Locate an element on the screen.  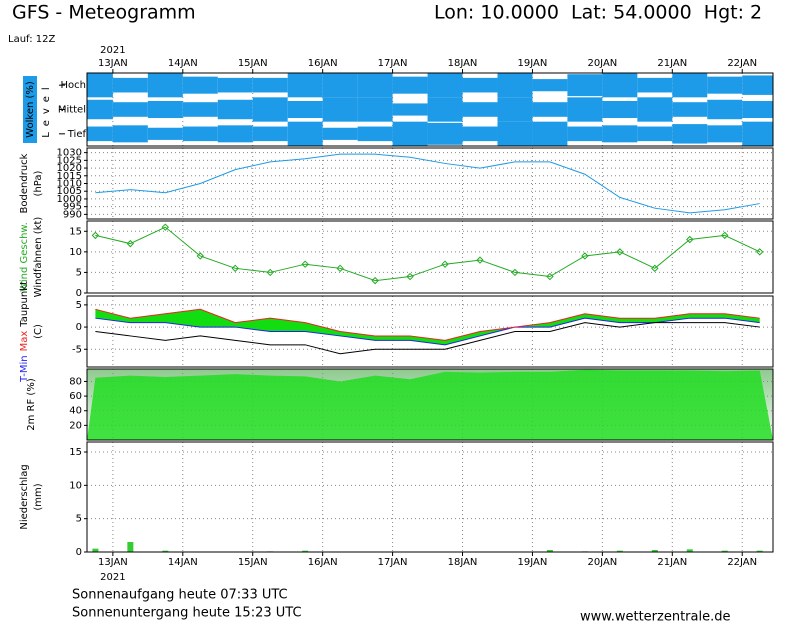
y-tick-label: 80 is located at coordinates (75, 381).